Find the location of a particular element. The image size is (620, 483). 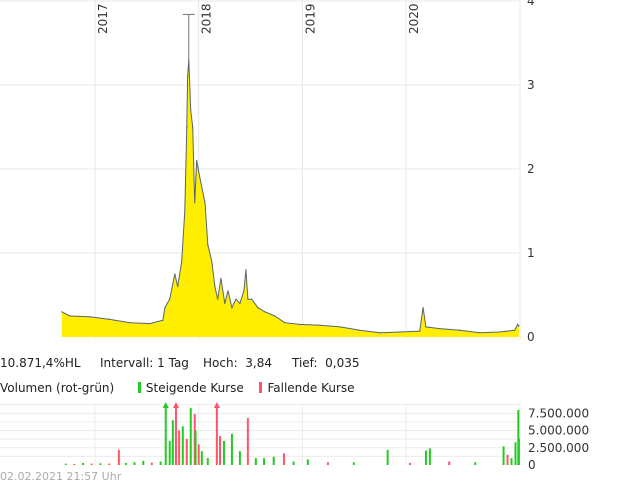

volume-overflow-arrow is located at coordinates (216, 405).